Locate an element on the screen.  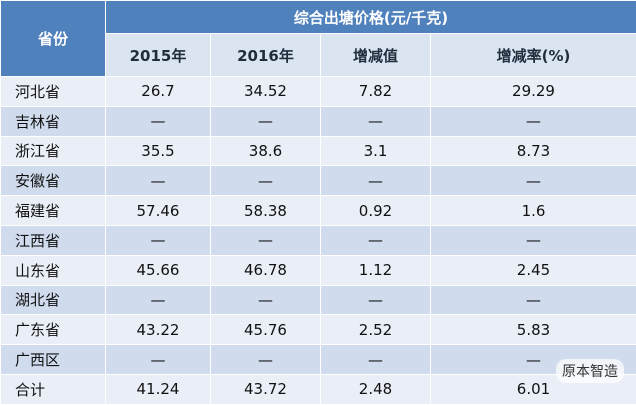
value-cell: 45.76 is located at coordinates (266, 330).